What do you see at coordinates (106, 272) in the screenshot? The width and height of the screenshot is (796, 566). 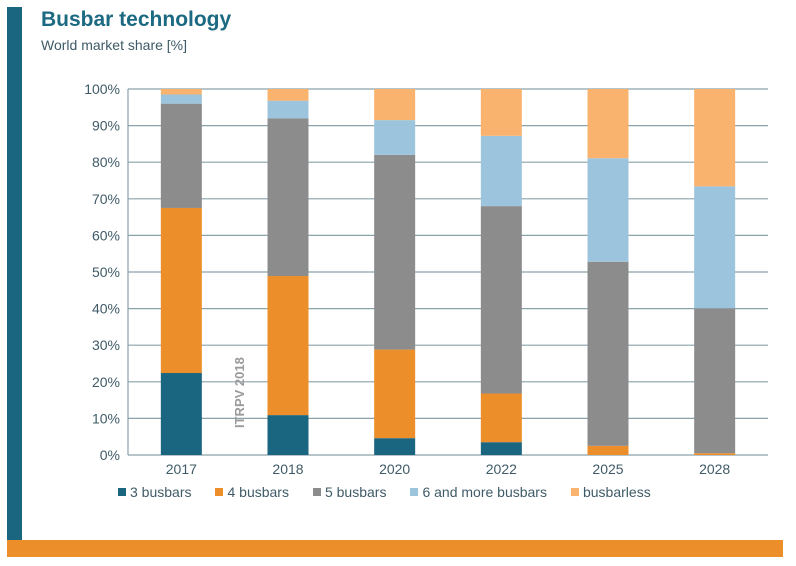 I see `y-tick-label: 50%` at bounding box center [106, 272].